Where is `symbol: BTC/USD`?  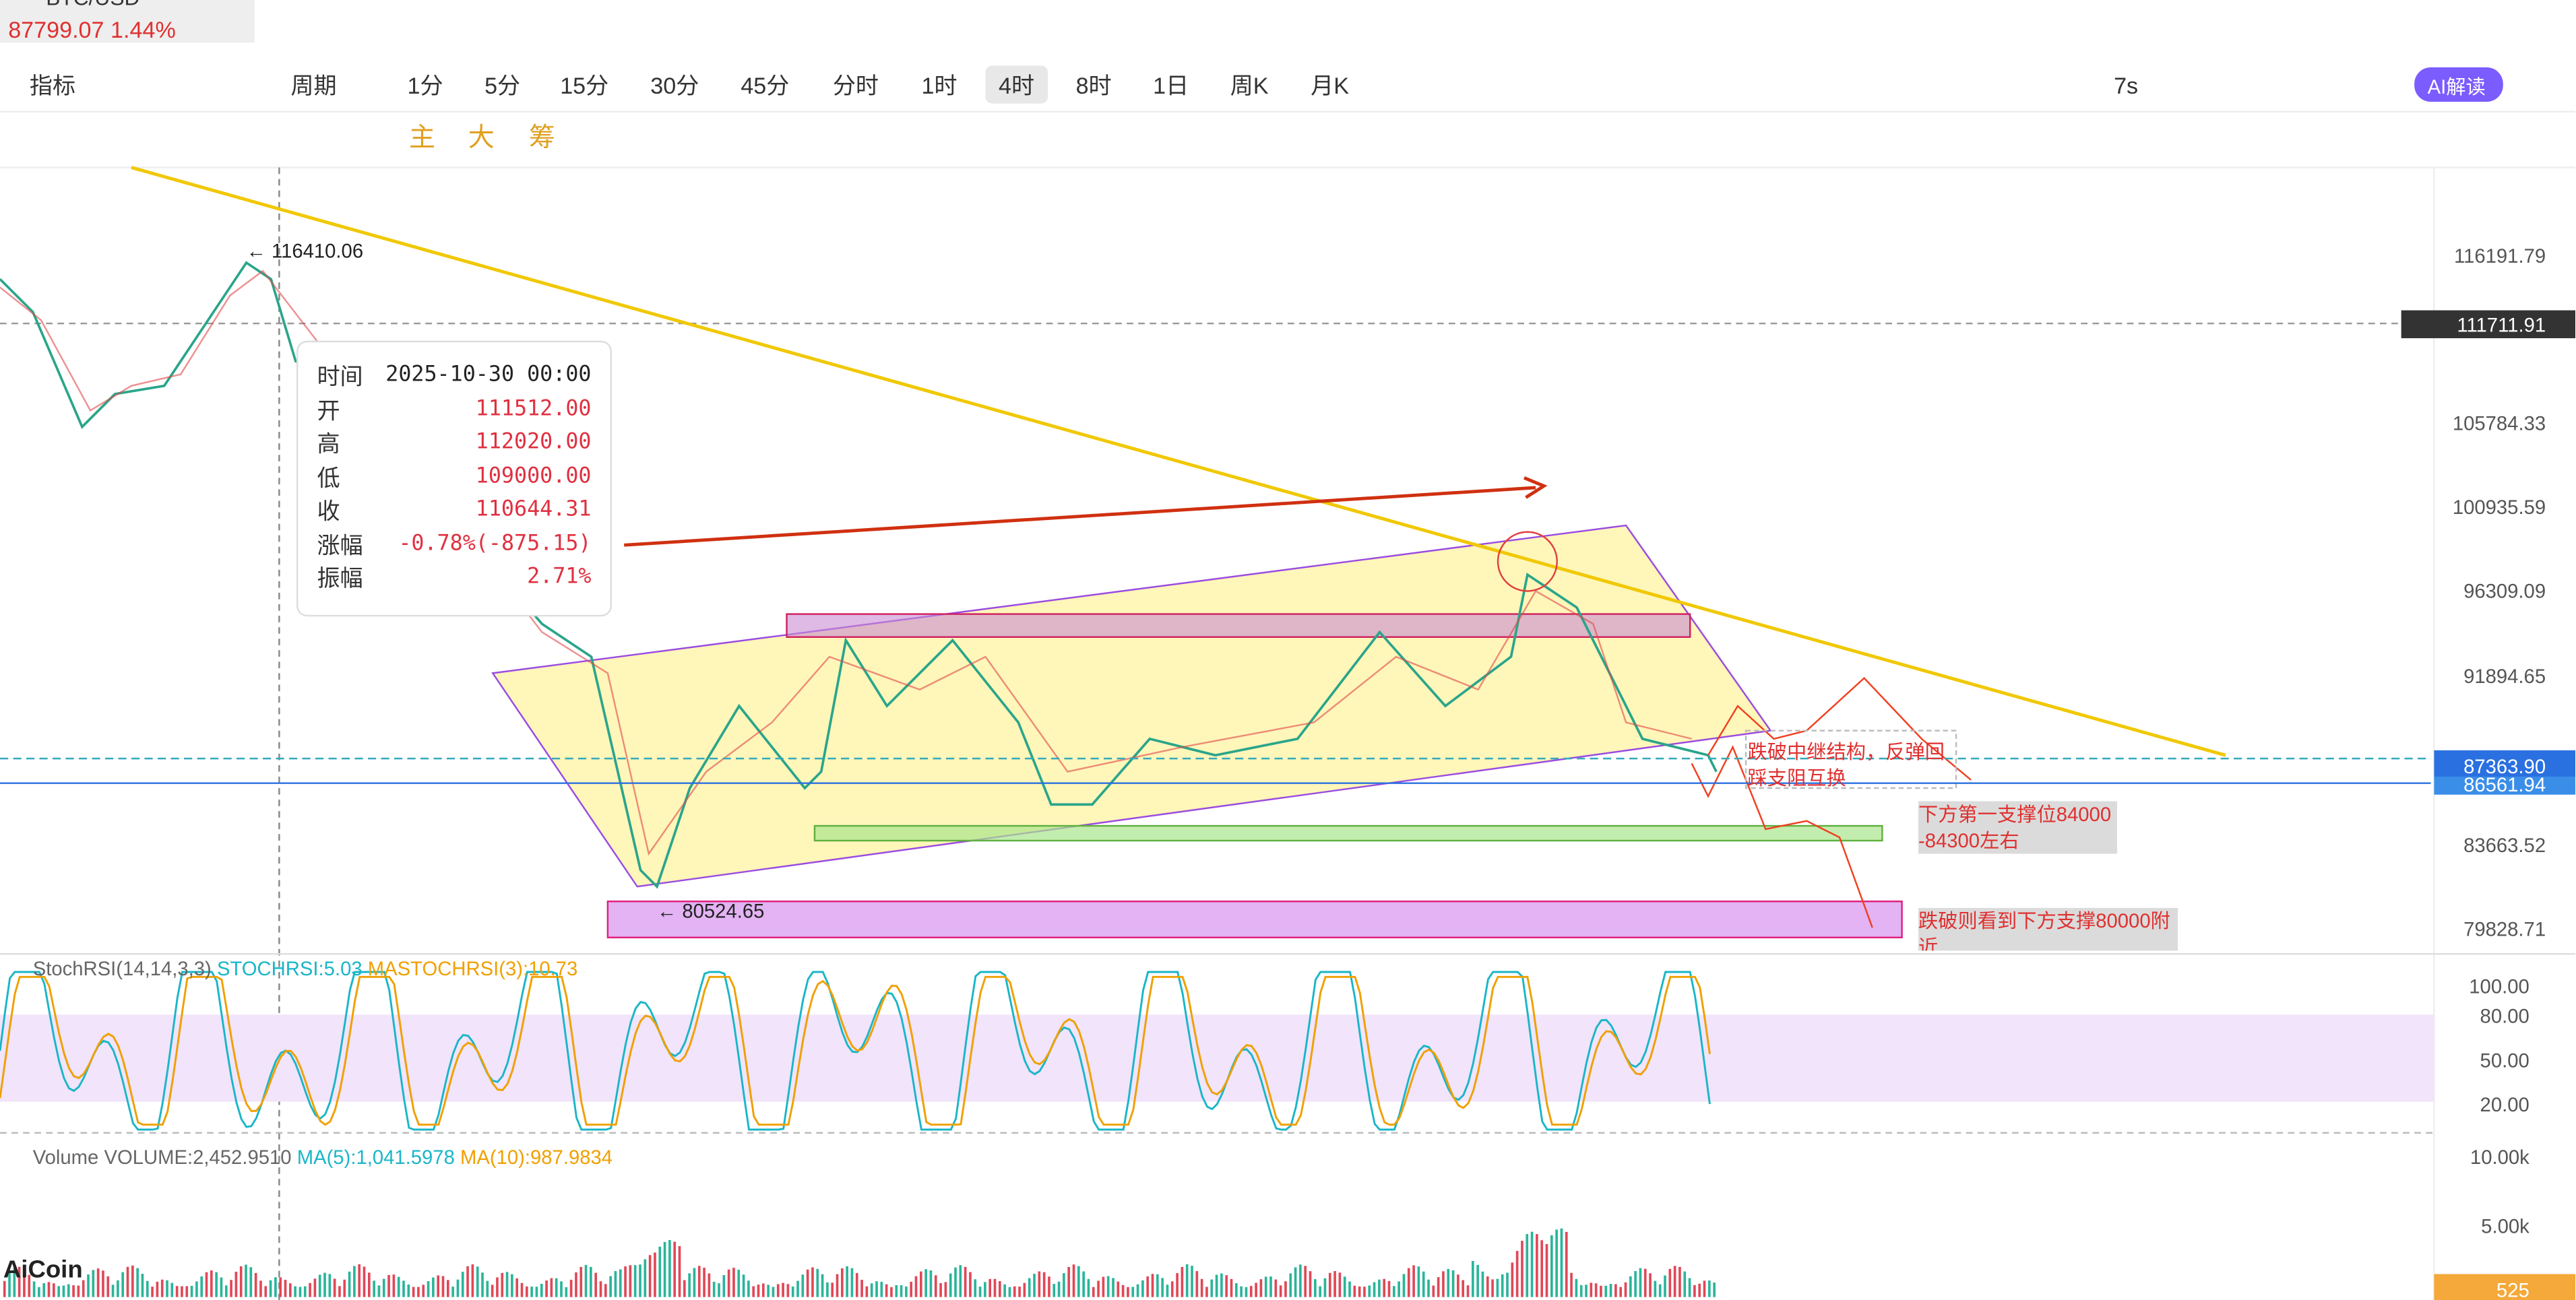 symbol: BTC/USD is located at coordinates (92, 5).